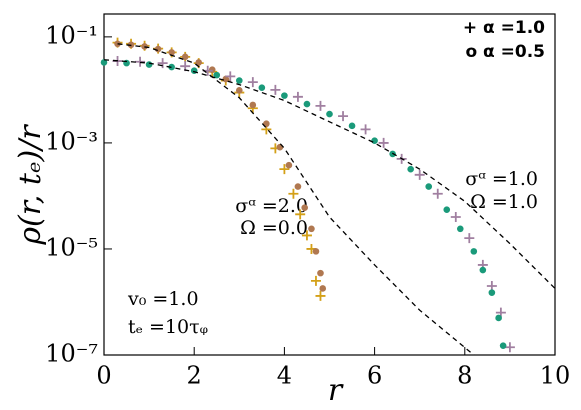  What do you see at coordinates (505, 52) in the screenshot?
I see `legend-entry: o α =0.5` at bounding box center [505, 52].